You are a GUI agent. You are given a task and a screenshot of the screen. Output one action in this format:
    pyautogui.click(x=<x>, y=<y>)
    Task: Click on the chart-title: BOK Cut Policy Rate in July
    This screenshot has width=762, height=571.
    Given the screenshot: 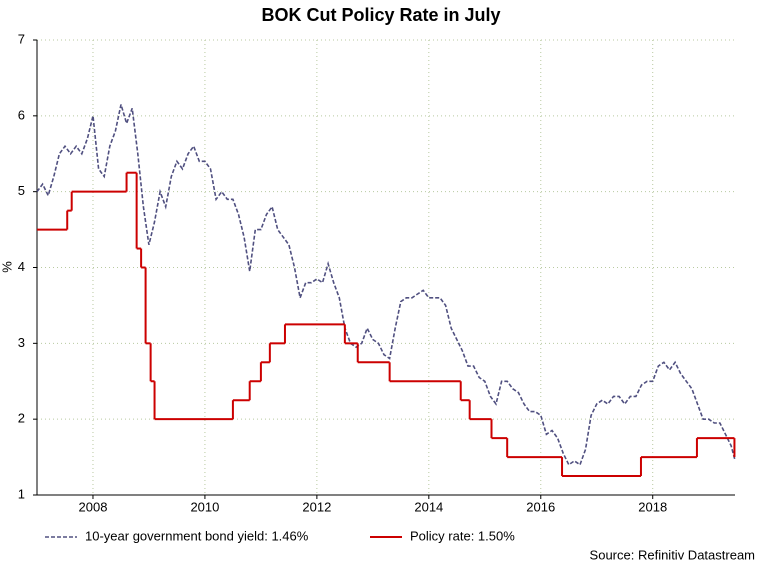 What is the action you would take?
    pyautogui.click(x=380, y=15)
    